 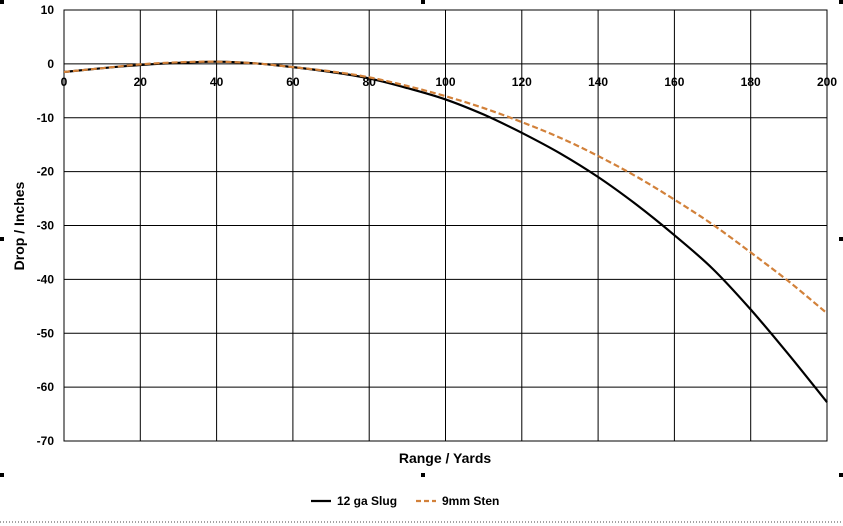 What do you see at coordinates (405, 501) in the screenshot?
I see `legend: 12 ga Slug 9mm Sten` at bounding box center [405, 501].